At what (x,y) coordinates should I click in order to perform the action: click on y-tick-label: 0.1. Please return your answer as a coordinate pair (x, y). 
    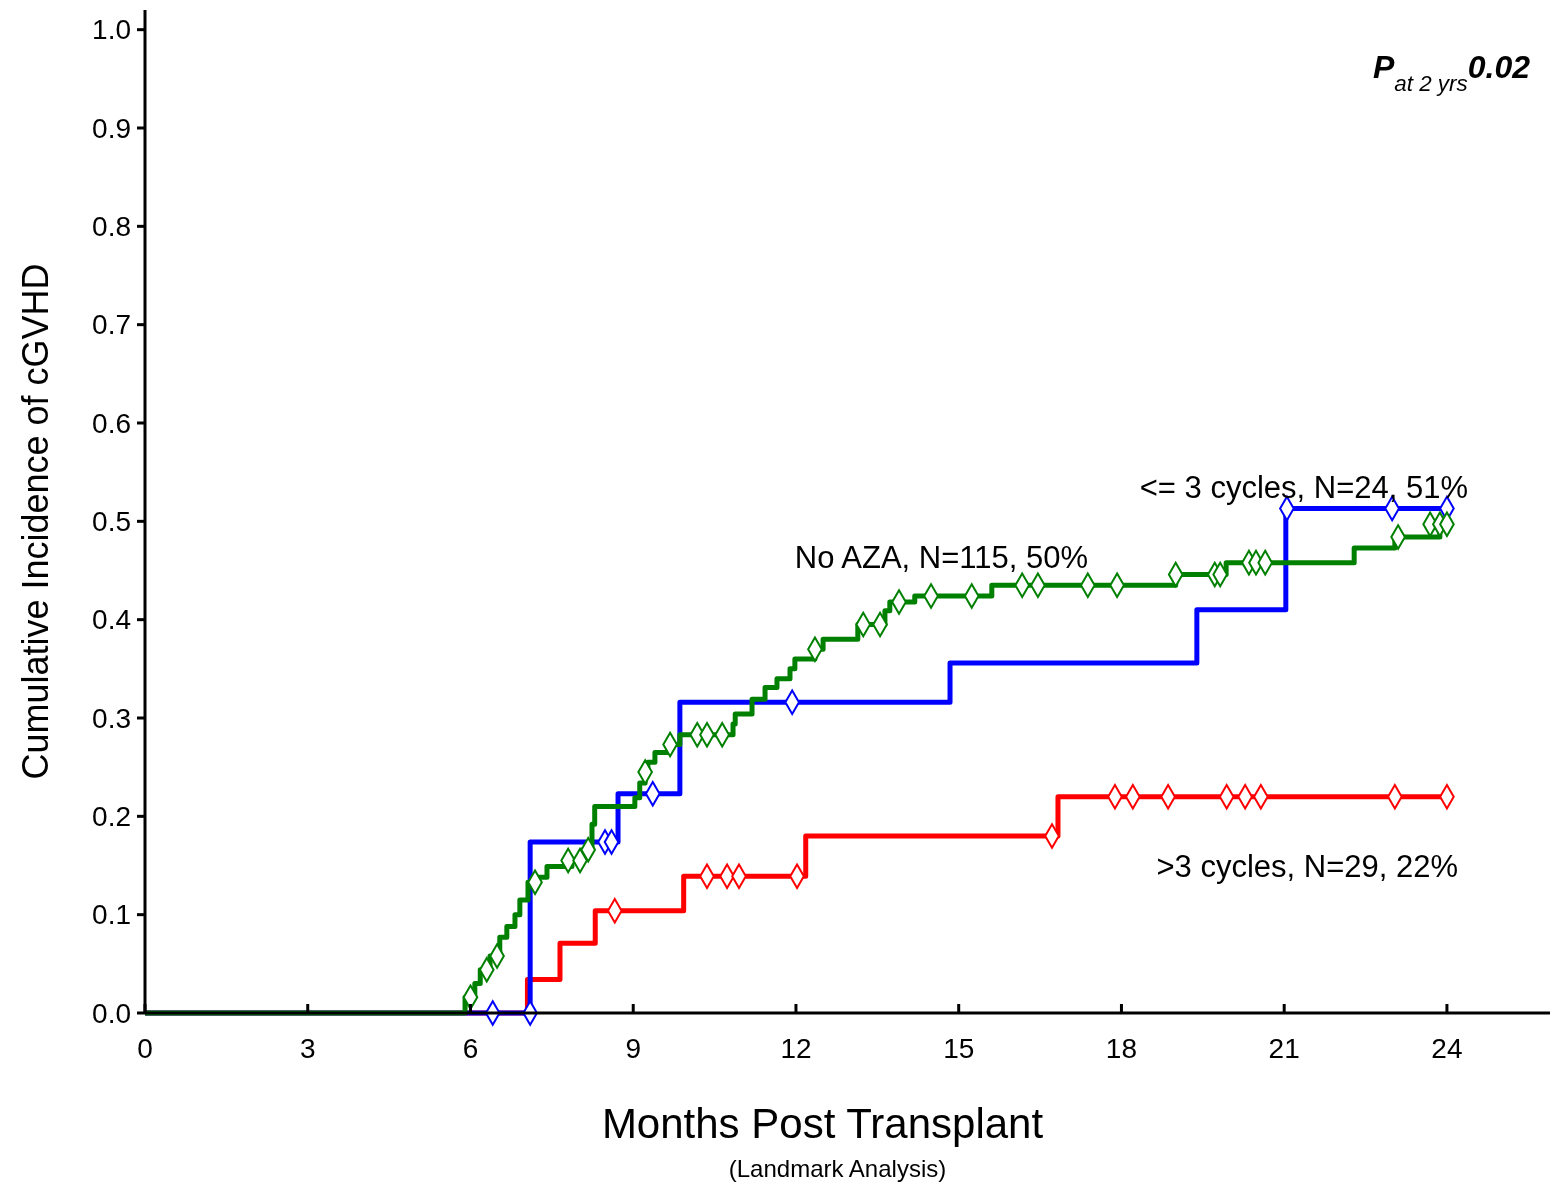
    Looking at the image, I should click on (111, 915).